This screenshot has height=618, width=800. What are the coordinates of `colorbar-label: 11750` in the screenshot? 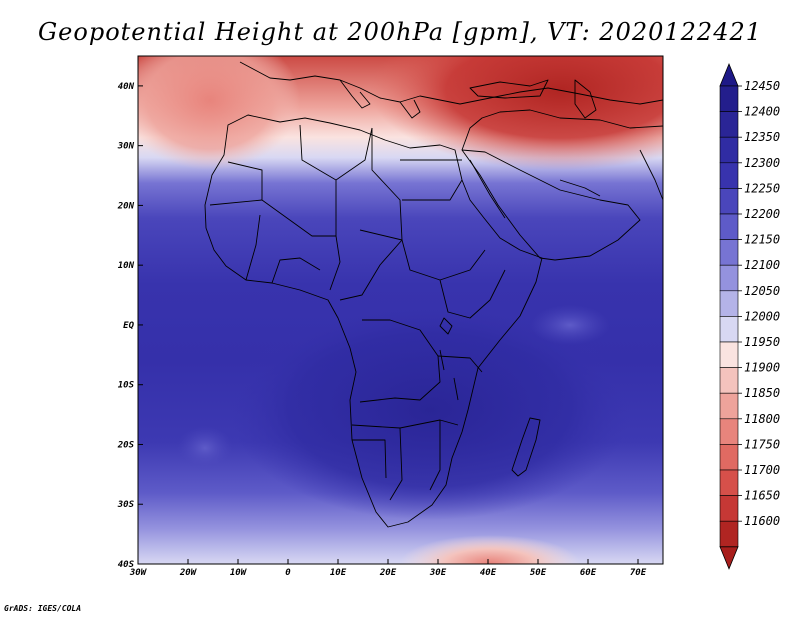 It's located at (762, 444).